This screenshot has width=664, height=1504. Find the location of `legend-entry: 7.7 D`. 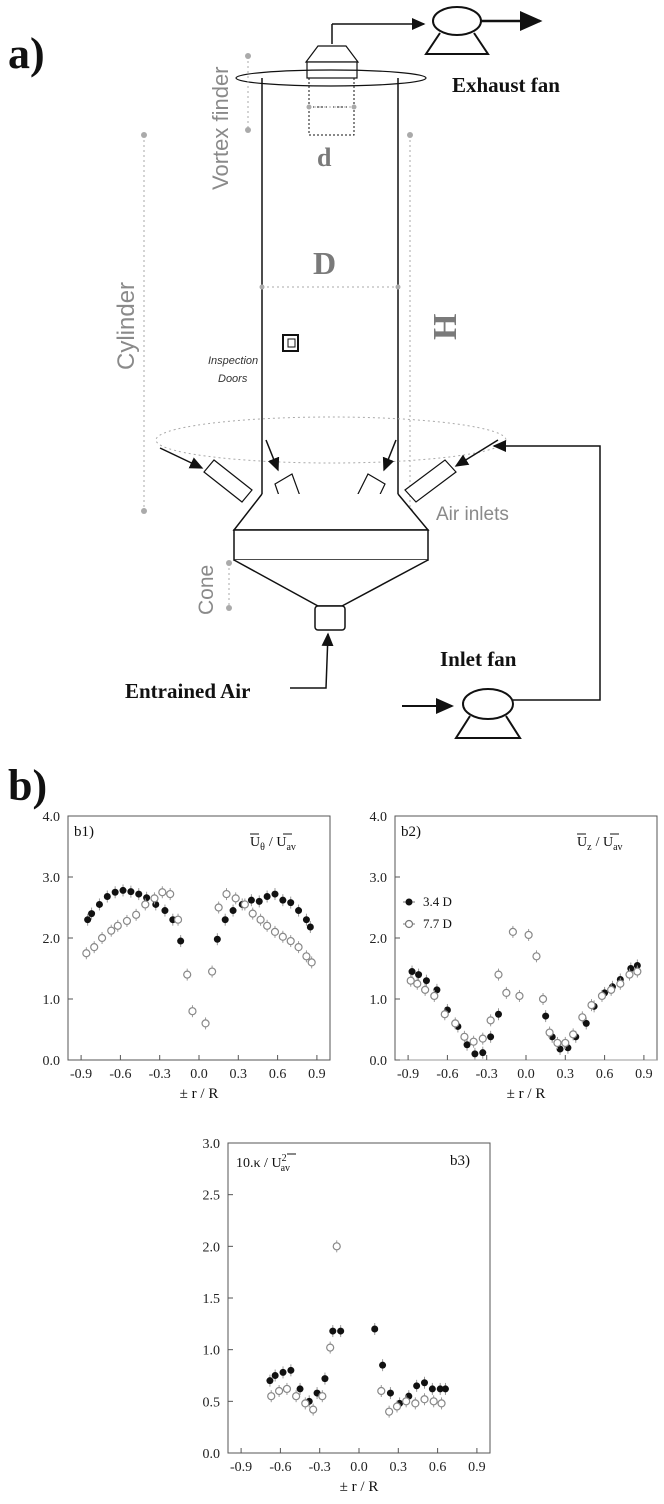

legend-entry: 7.7 D is located at coordinates (437, 923).